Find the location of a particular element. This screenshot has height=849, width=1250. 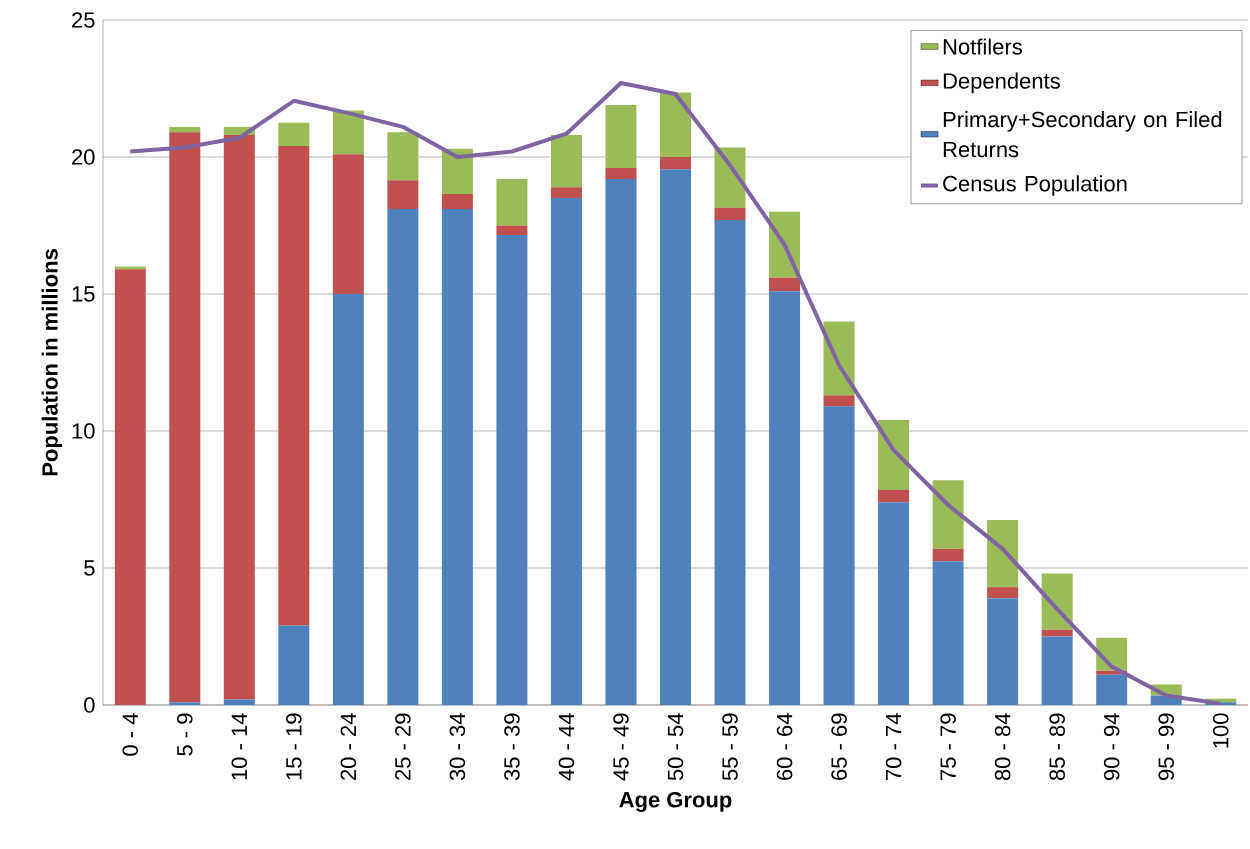

y-tick-label: 15 is located at coordinates (83, 294).